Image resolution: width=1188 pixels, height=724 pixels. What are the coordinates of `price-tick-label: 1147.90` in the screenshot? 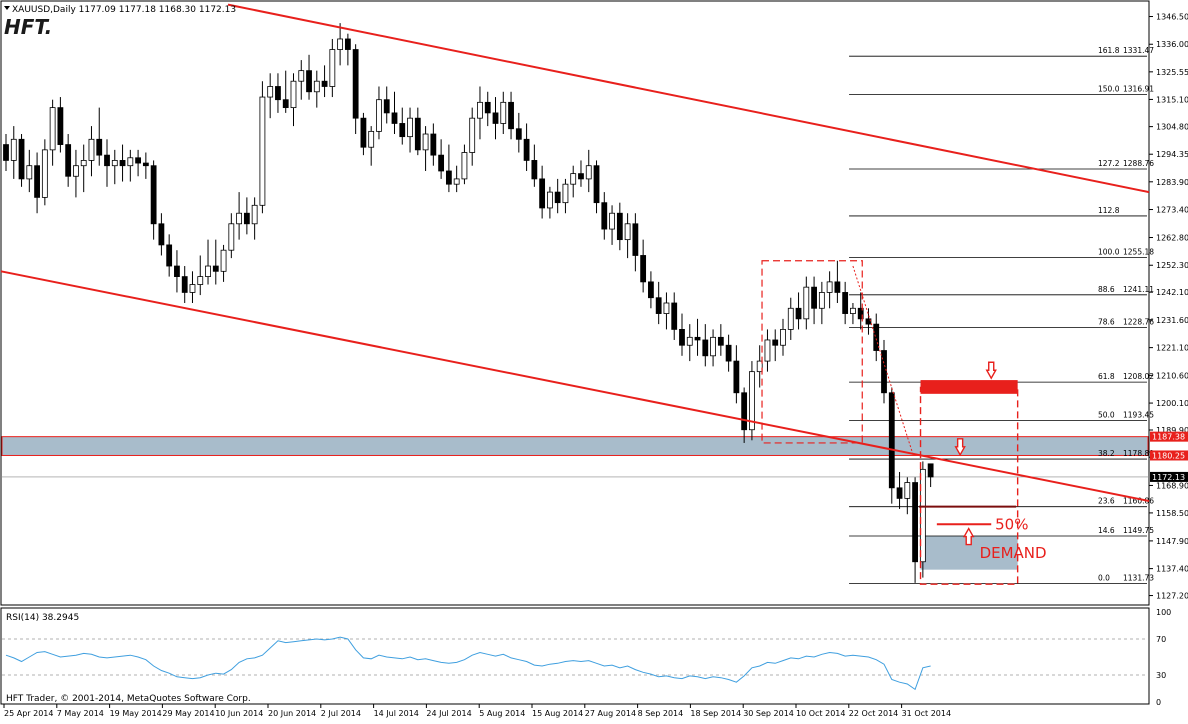 It's located at (1172, 541).